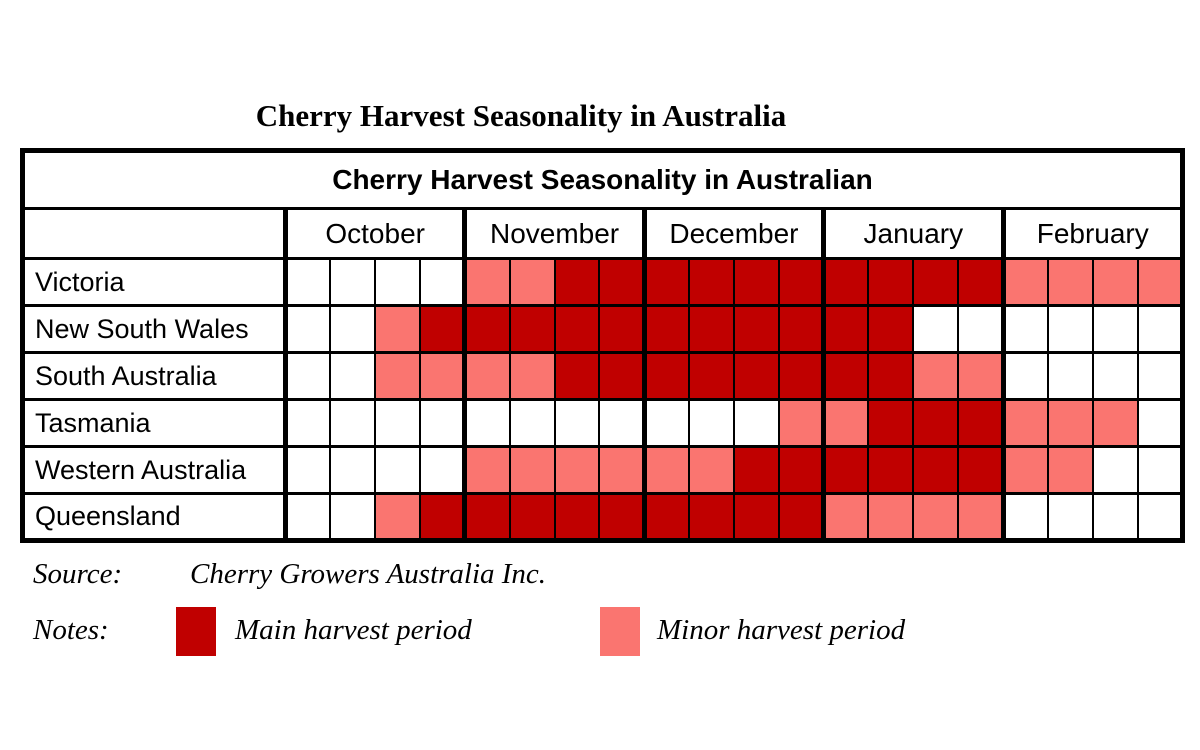  I want to click on month-header-row: October November December January February, so click(602, 233).